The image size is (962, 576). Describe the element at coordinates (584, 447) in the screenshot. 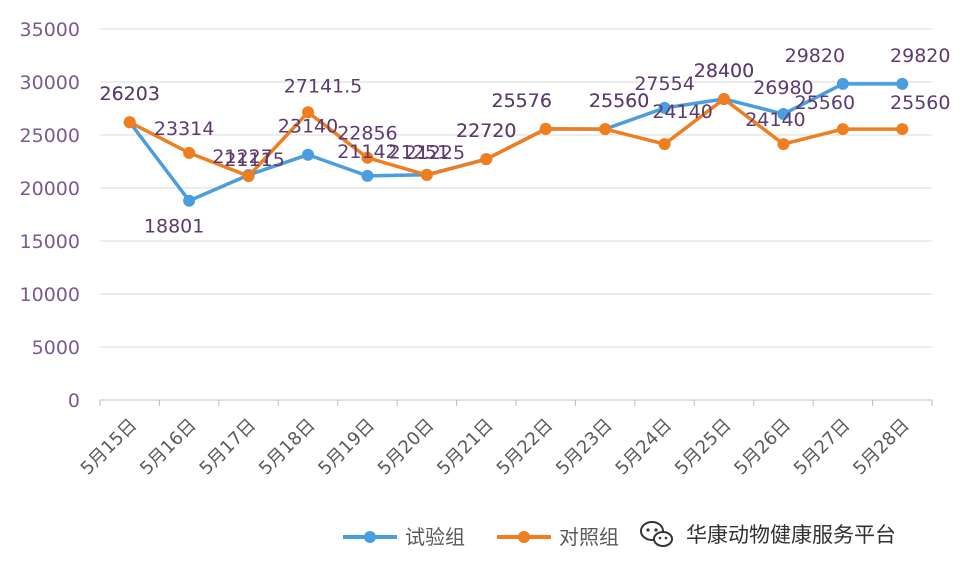

I see `x-tick-label: 5月23日` at that location.